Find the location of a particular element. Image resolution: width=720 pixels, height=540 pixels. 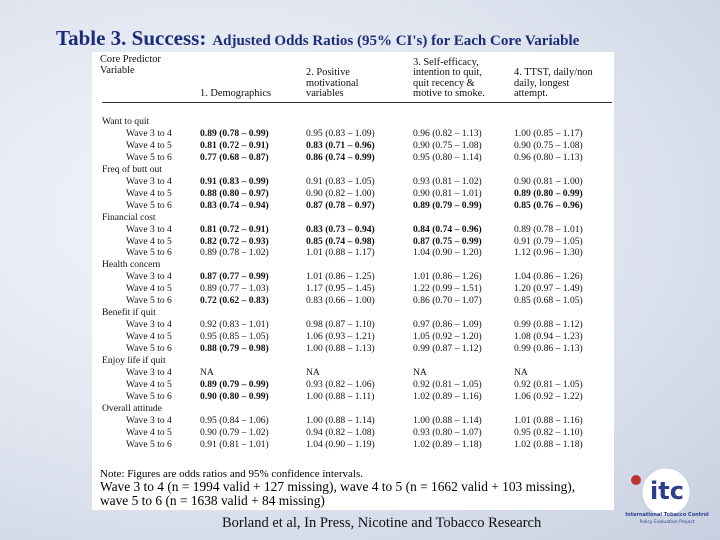

odds-ratio: 0.98 (0.87 – 1.10) is located at coordinates (340, 325).